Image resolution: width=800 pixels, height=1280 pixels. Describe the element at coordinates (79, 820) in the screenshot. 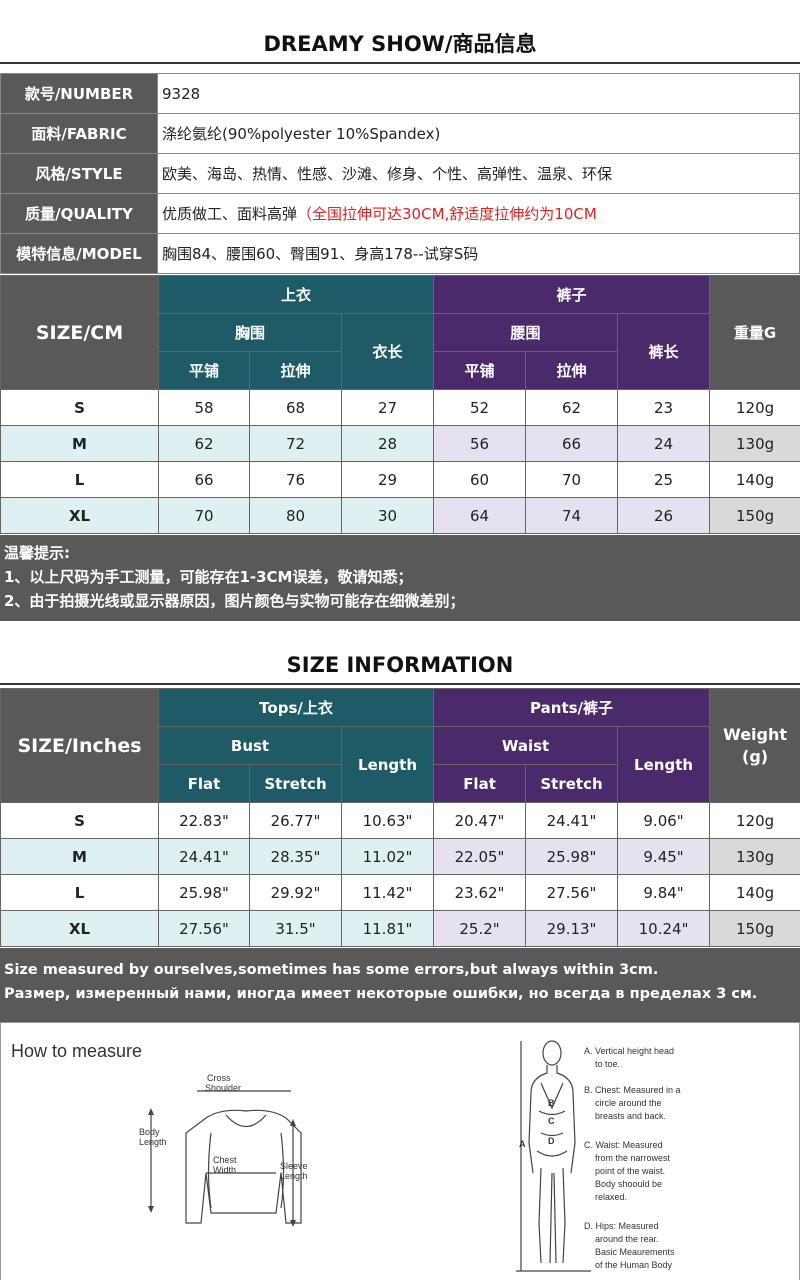

I see `size-cell: S` at that location.